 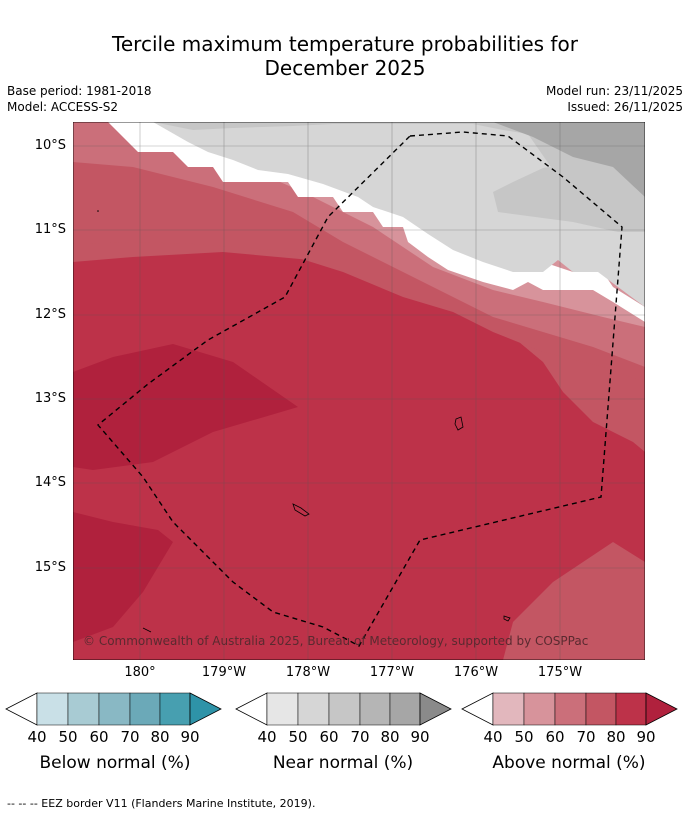 I want to click on cb-near-tick-90: 90, so click(x=420, y=737).